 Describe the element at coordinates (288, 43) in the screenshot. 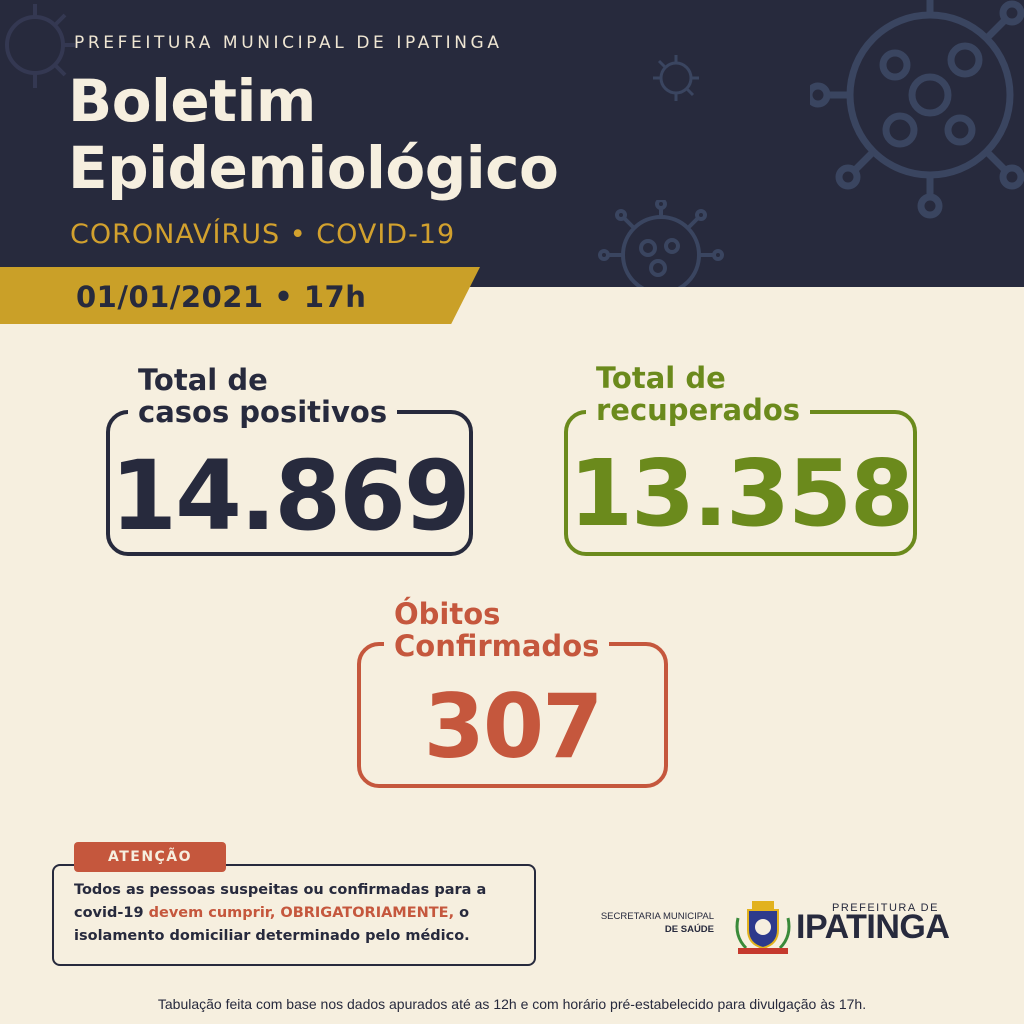

I see `organization-name: PREFEITURA MUNICIPAL DE IPATINGA` at that location.